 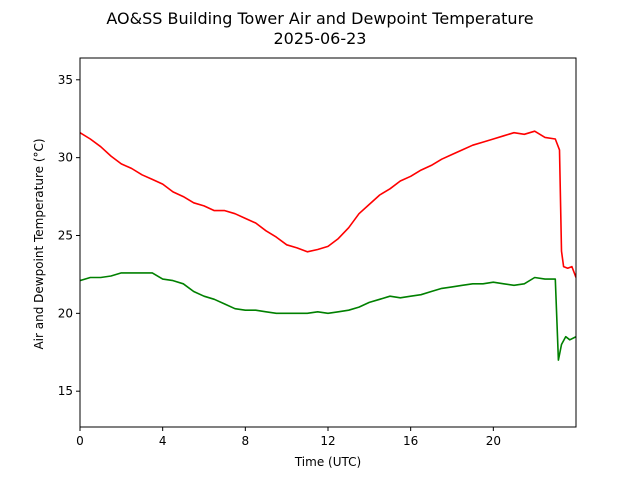 I want to click on x-tick-label-12: 12, so click(x=327, y=441).